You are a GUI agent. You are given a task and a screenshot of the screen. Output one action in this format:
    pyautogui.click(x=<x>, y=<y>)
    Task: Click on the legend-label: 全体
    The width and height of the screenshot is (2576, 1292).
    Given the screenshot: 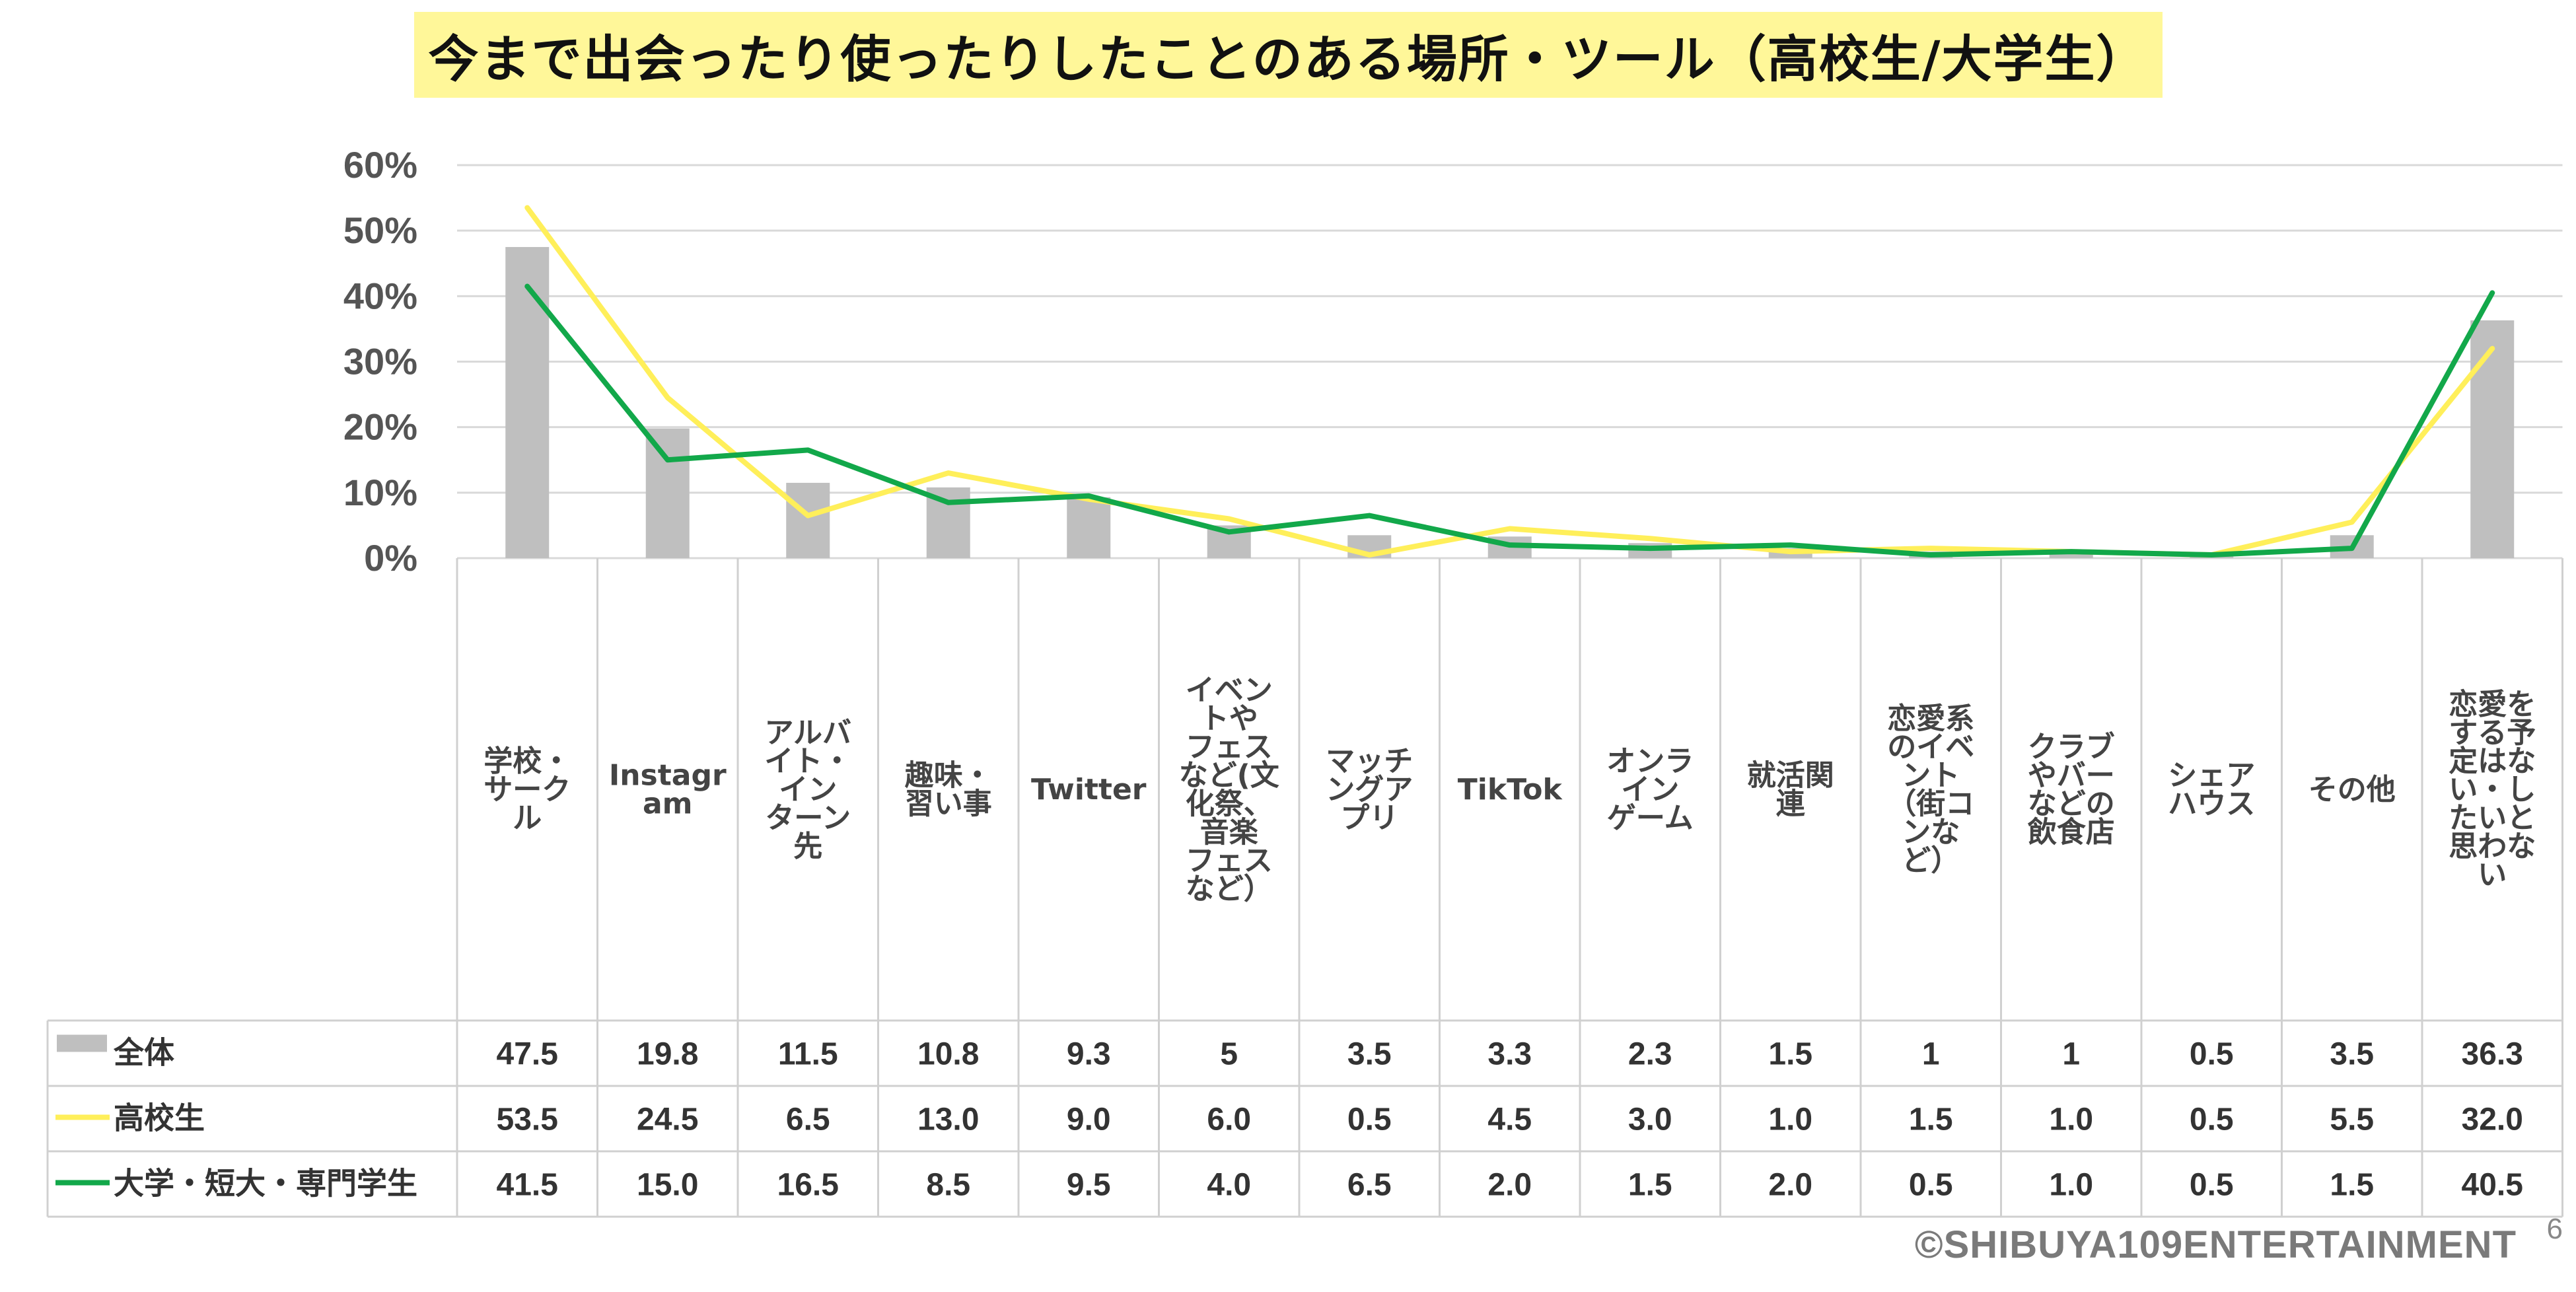 What is the action you would take?
    pyautogui.click(x=143, y=1053)
    